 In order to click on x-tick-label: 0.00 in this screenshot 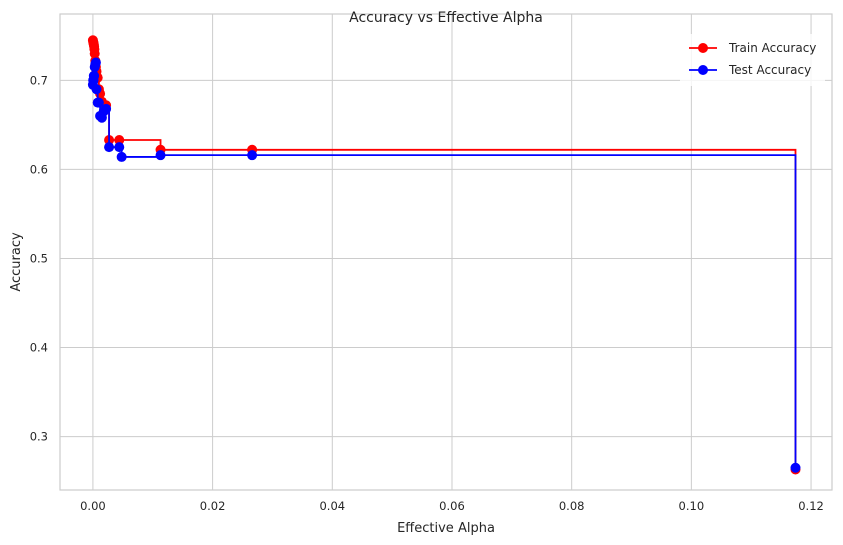, I will do `click(93, 506)`.